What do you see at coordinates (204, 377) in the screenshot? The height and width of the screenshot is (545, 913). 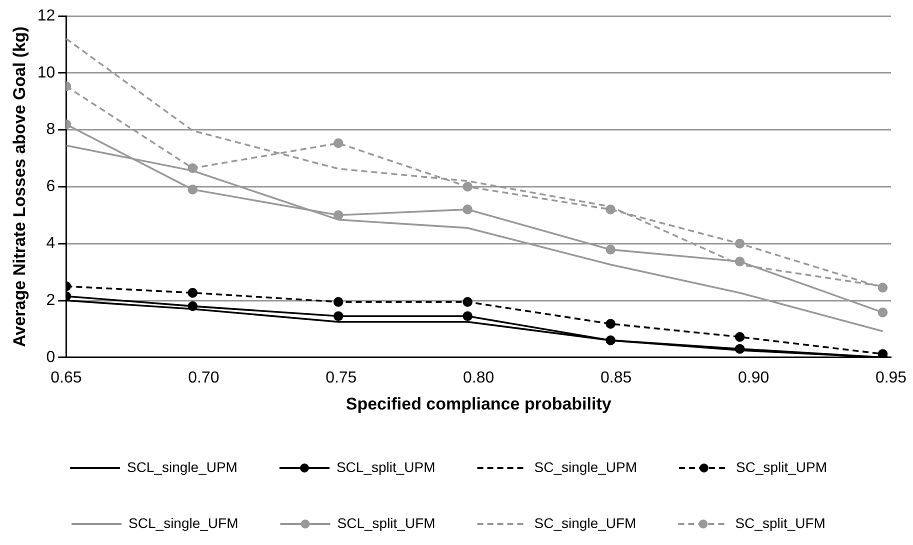 I see `x-tick-label: 0.70` at bounding box center [204, 377].